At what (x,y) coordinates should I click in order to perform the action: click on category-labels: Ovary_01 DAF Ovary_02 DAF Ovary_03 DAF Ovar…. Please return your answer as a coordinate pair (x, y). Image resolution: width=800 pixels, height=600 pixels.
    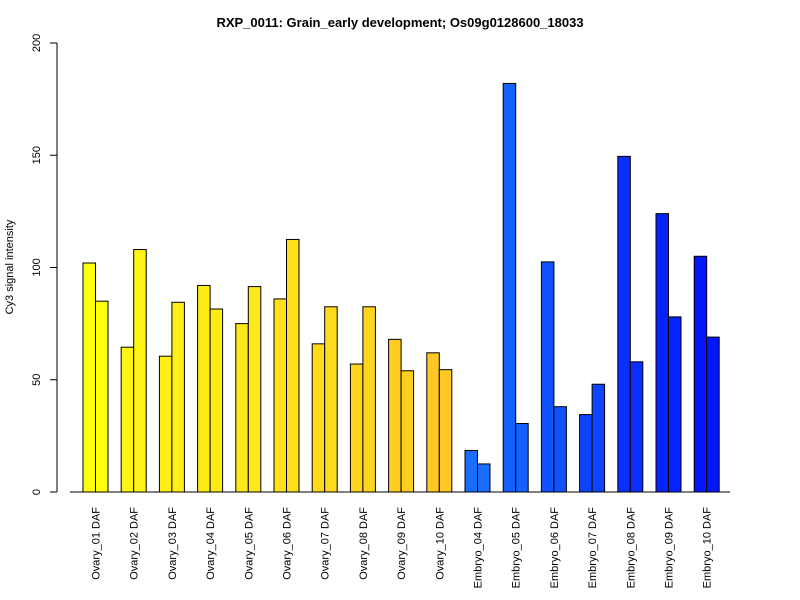
    Looking at the image, I should click on (402, 548).